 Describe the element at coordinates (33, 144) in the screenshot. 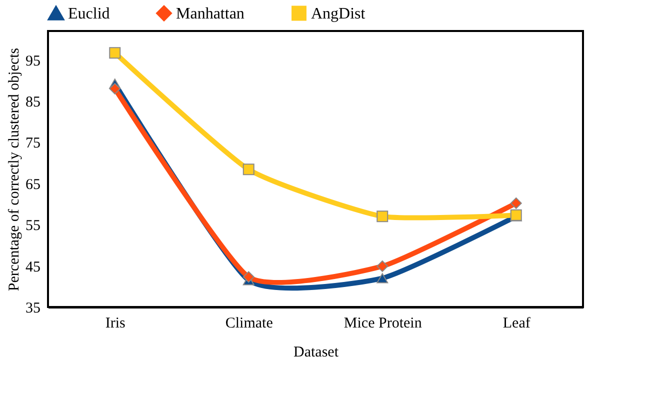

I see `y-tick-label: 75` at that location.